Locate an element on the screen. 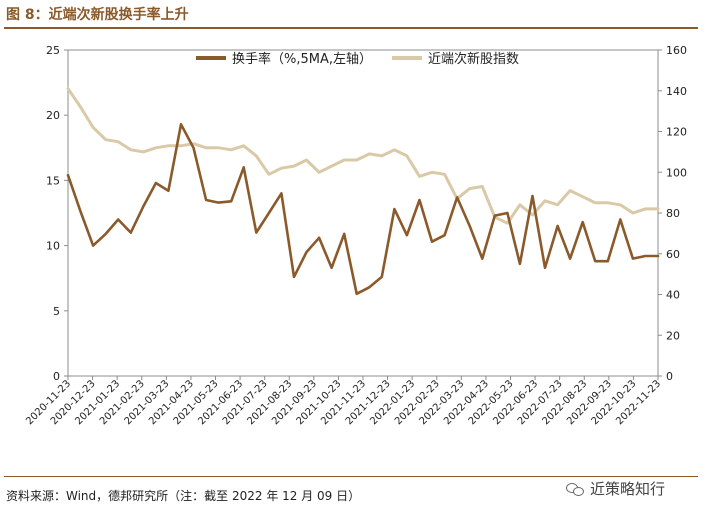 The image size is (706, 516). watermark-text: 近策略知行 is located at coordinates (628, 489).